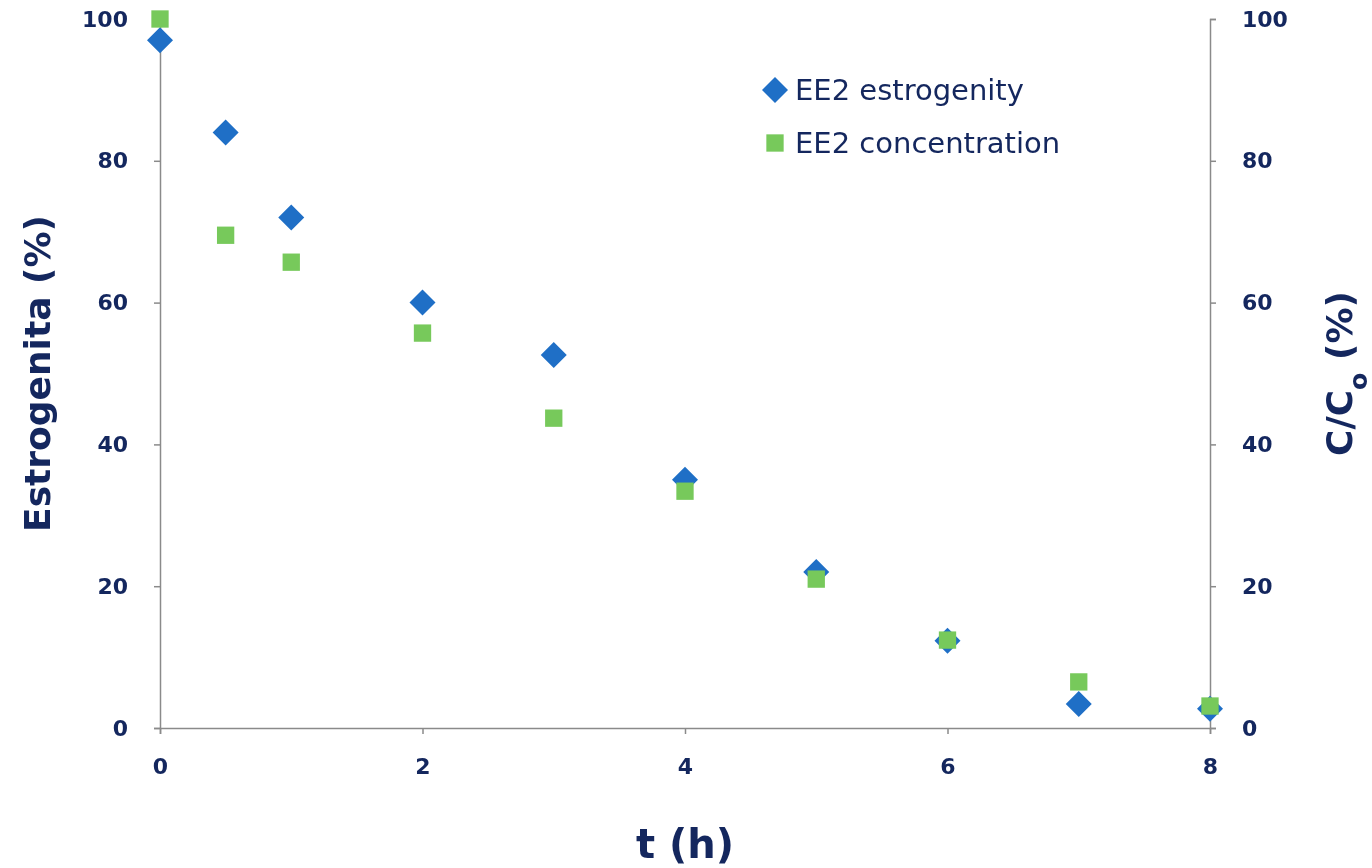  I want to click on y-tick-label: 40, so click(112, 444).